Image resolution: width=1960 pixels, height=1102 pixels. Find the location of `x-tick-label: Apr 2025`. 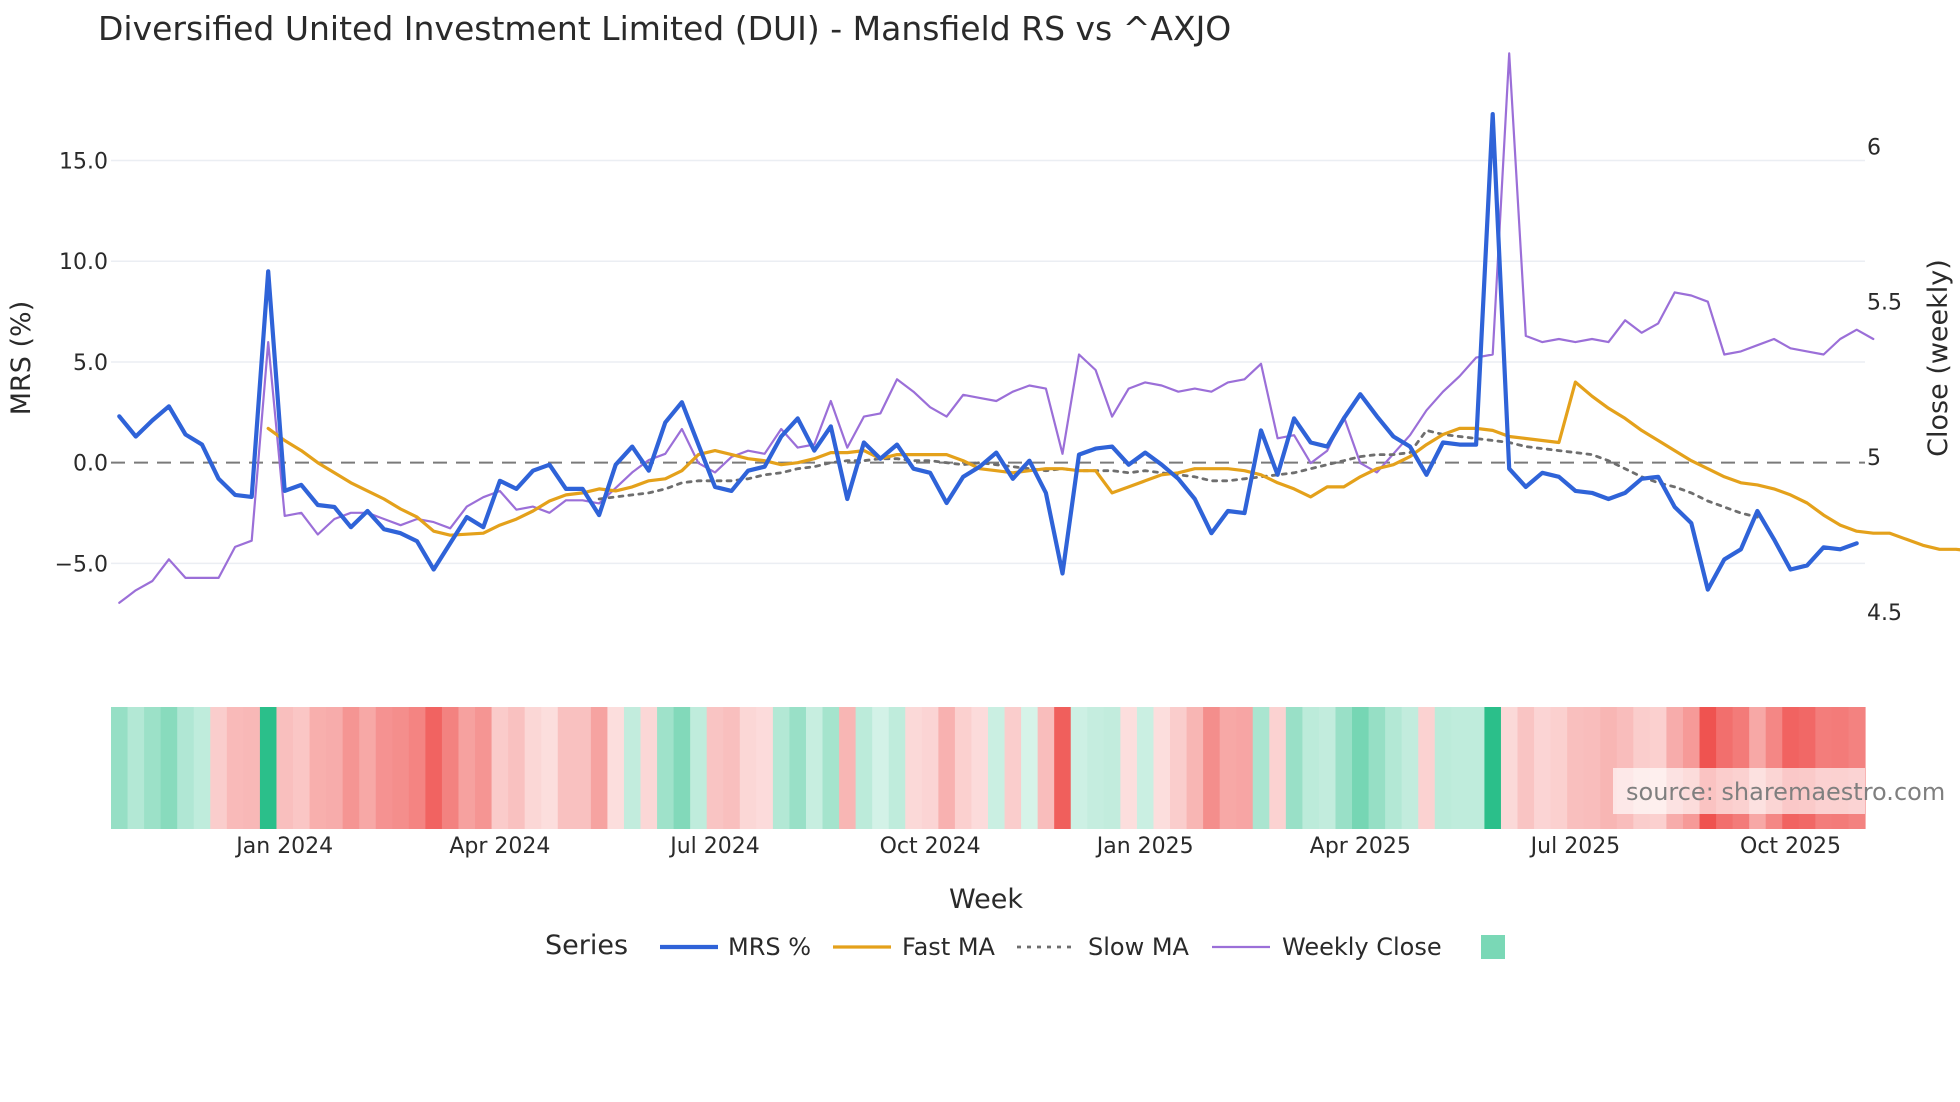

x-tick-label: Apr 2025 is located at coordinates (1360, 846).